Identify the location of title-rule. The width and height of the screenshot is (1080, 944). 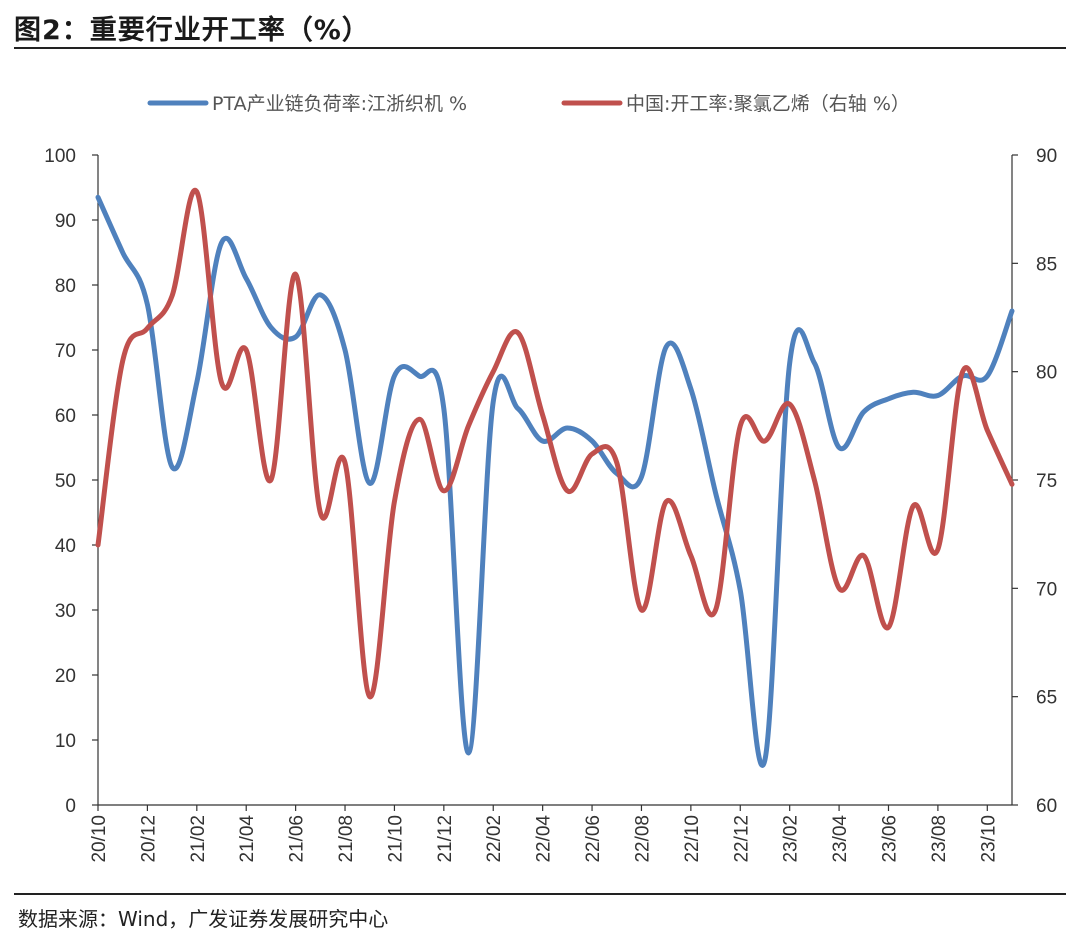
(540, 48).